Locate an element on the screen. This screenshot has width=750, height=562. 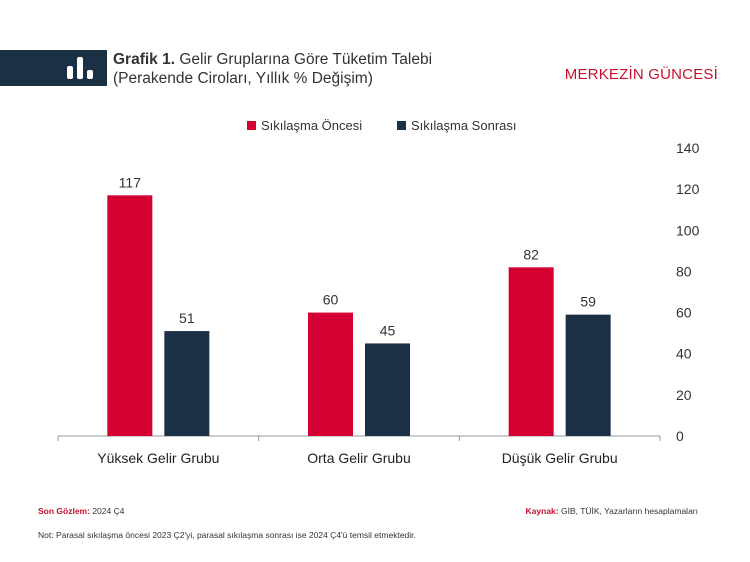
y-tick-label: 140 is located at coordinates (688, 148).